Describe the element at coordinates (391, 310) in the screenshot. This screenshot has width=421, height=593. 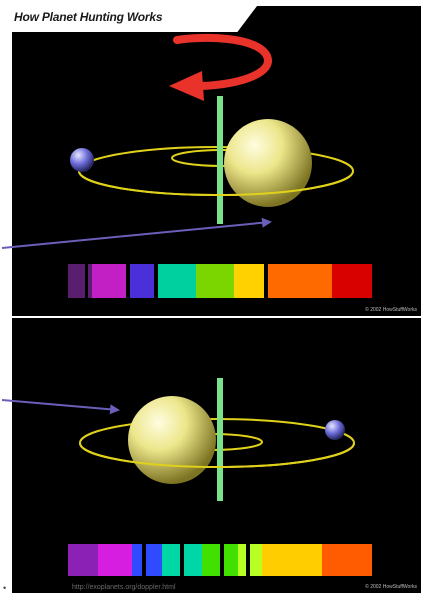
I see `credit-top: © 2002 HowStuffWorks` at that location.